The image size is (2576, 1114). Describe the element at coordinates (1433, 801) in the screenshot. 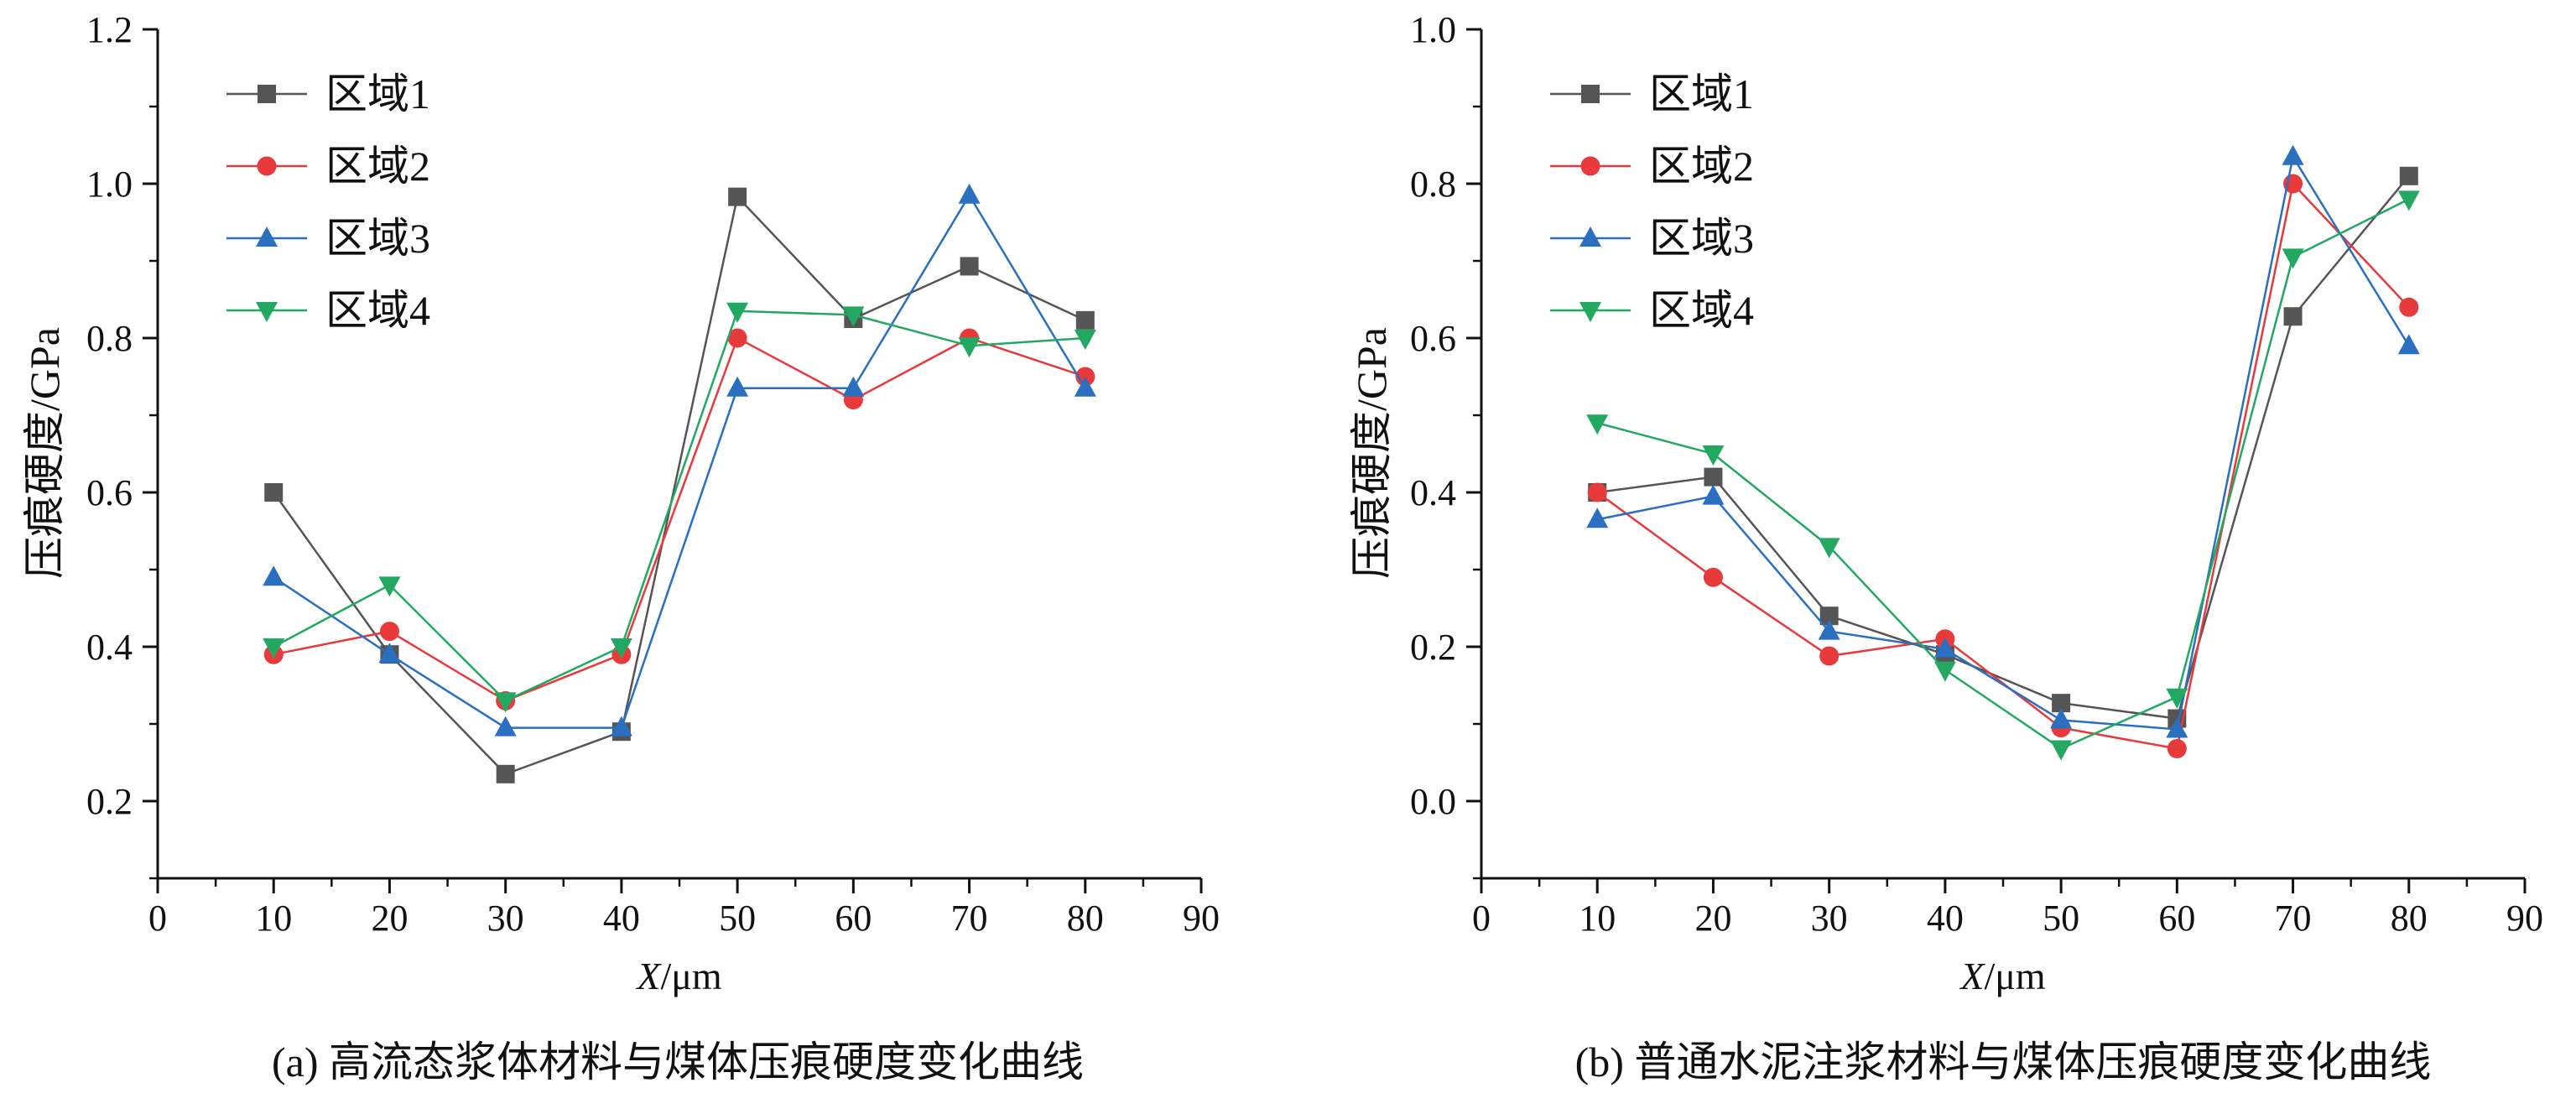

I see `y-tick-label: 0.0` at that location.